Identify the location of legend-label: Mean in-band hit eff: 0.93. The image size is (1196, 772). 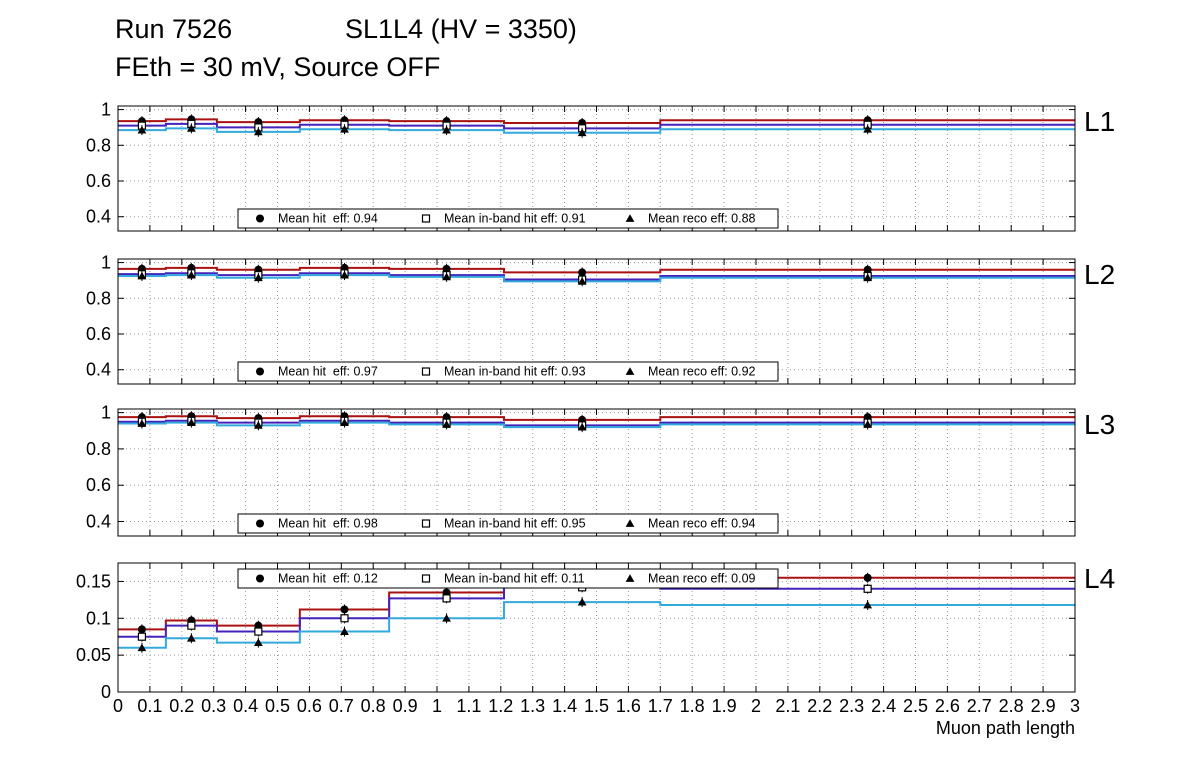
(515, 372).